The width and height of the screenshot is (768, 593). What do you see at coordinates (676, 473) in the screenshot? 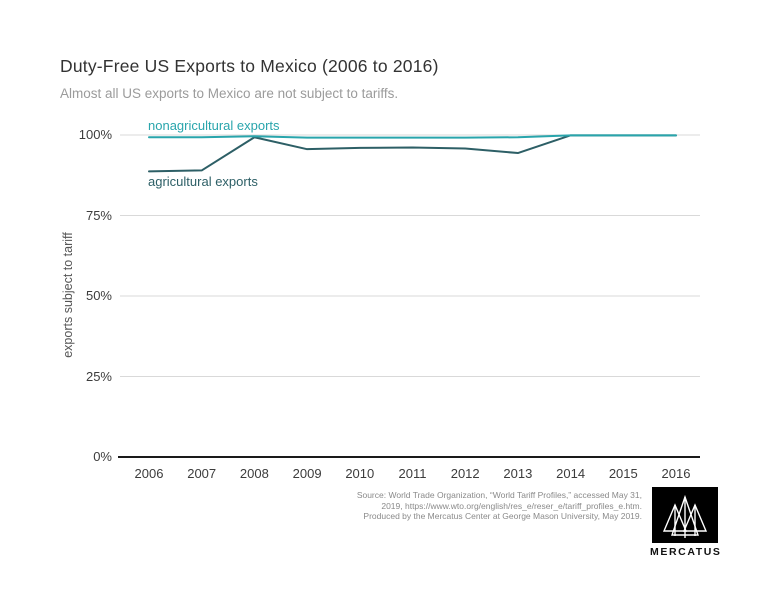
I see `x-tick-2016: 2016` at bounding box center [676, 473].